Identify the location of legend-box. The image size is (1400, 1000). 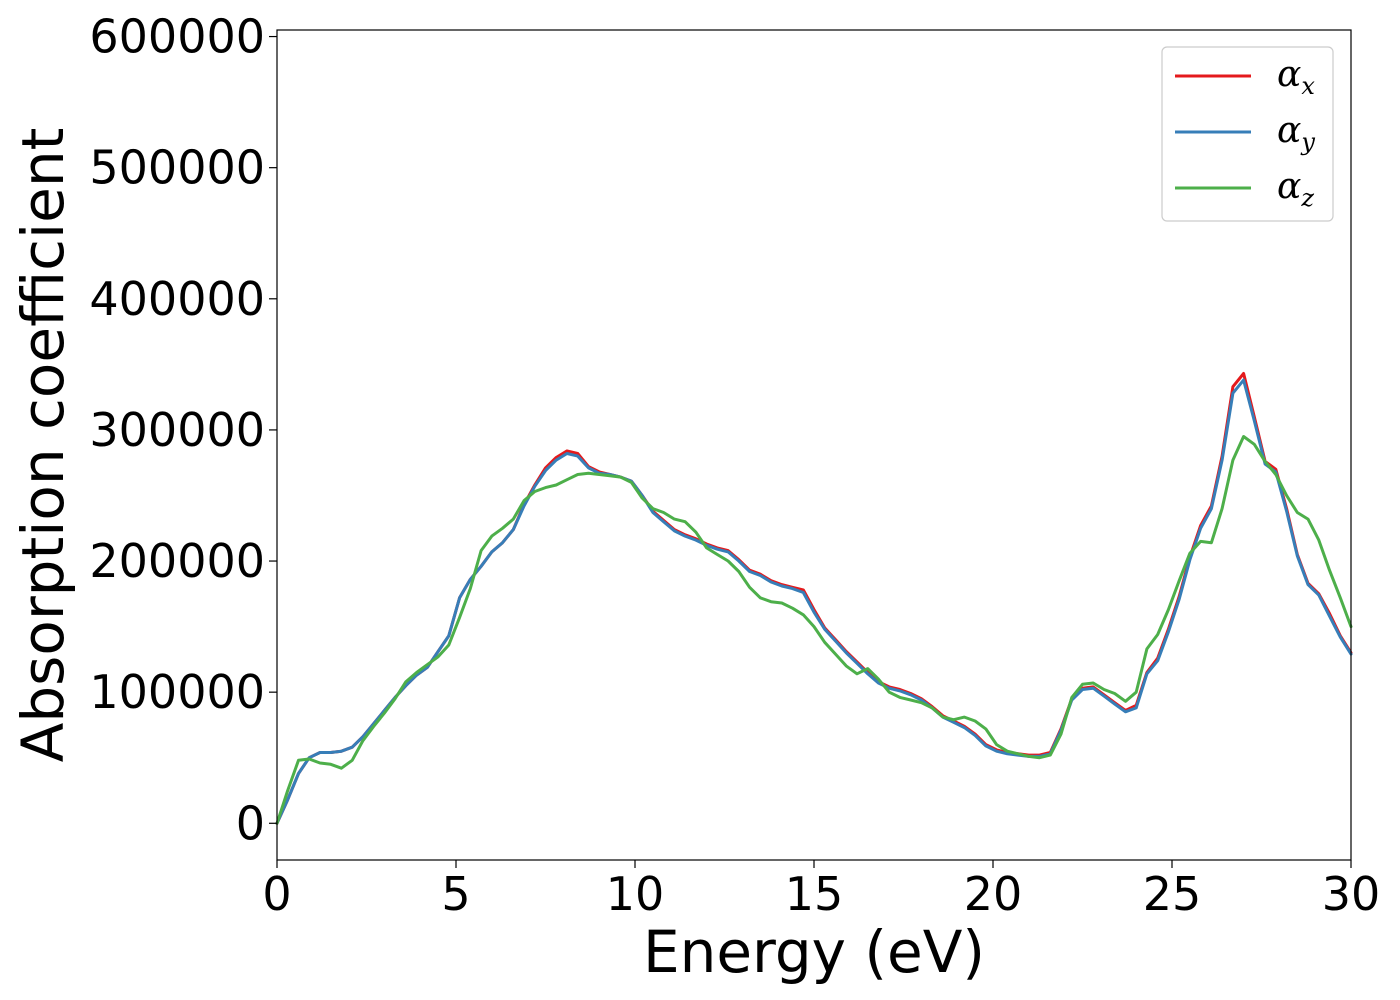
(1247, 134).